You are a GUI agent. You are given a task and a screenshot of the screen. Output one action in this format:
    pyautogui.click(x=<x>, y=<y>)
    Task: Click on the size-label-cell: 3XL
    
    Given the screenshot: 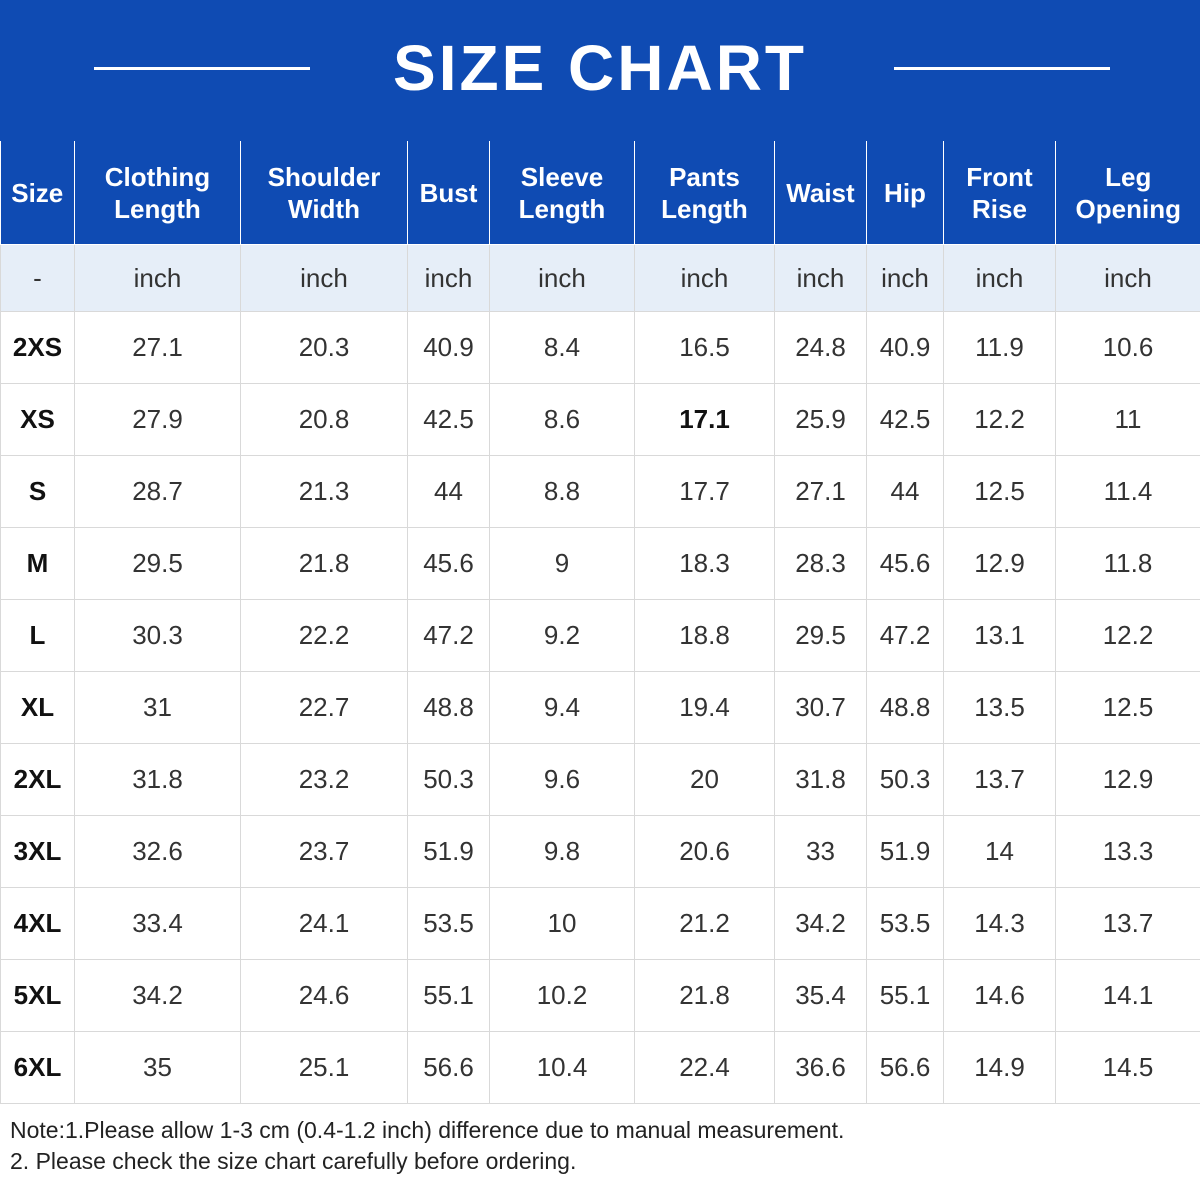 What is the action you would take?
    pyautogui.click(x=37, y=851)
    